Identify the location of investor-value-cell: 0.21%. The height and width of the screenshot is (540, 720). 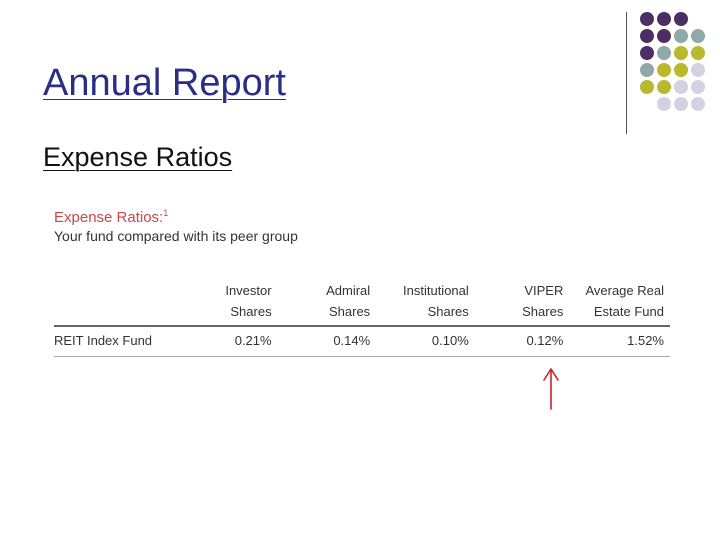
(251, 341).